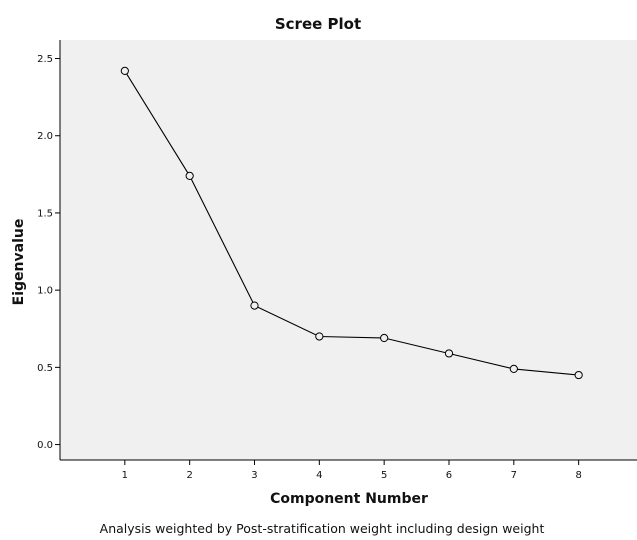 The width and height of the screenshot is (637, 540). I want to click on x-tick-label: 7, so click(514, 475).